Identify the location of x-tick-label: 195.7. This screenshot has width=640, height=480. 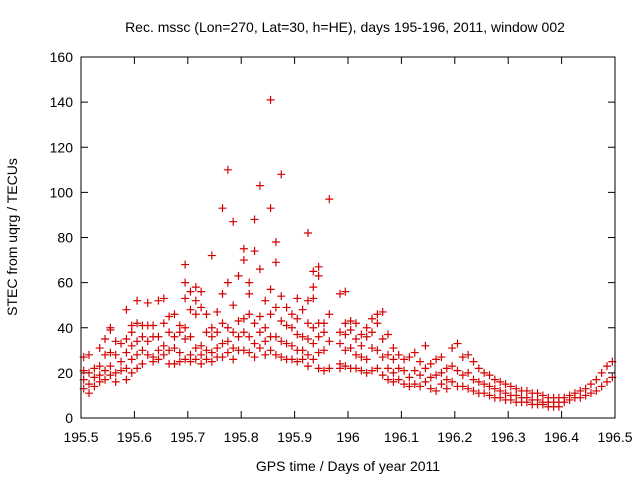
(187, 437).